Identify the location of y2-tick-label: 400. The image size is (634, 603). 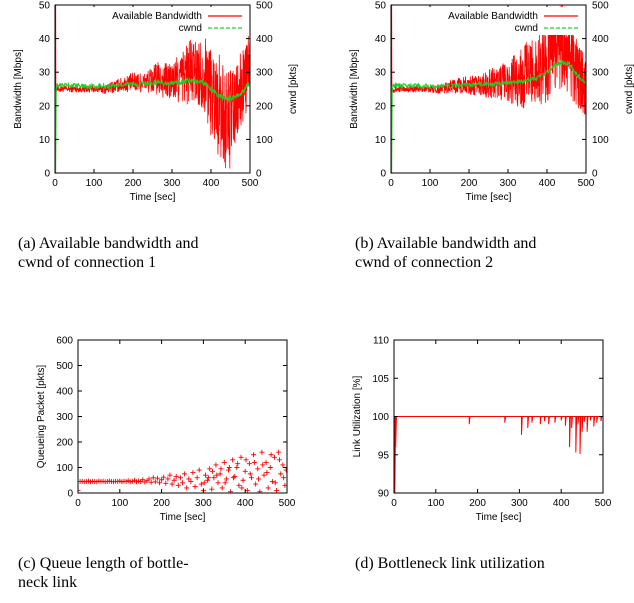
(264, 39).